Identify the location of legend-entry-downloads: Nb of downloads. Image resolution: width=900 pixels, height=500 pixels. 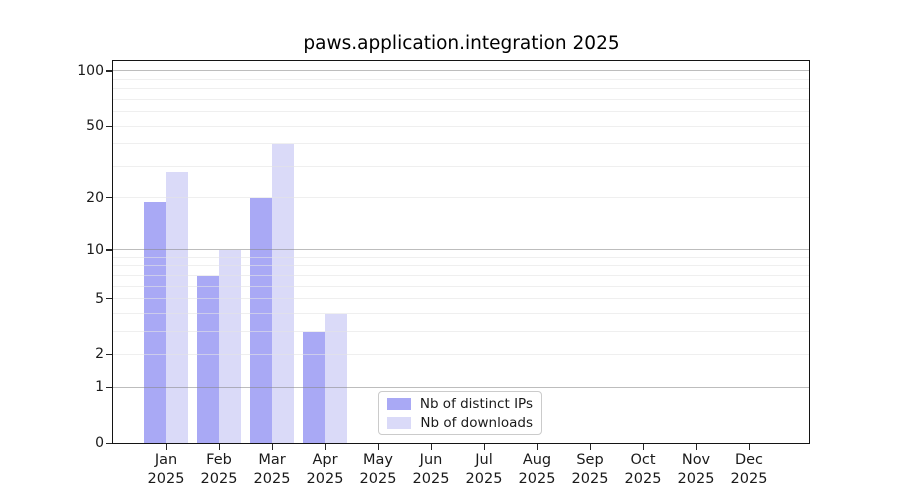
(460, 423).